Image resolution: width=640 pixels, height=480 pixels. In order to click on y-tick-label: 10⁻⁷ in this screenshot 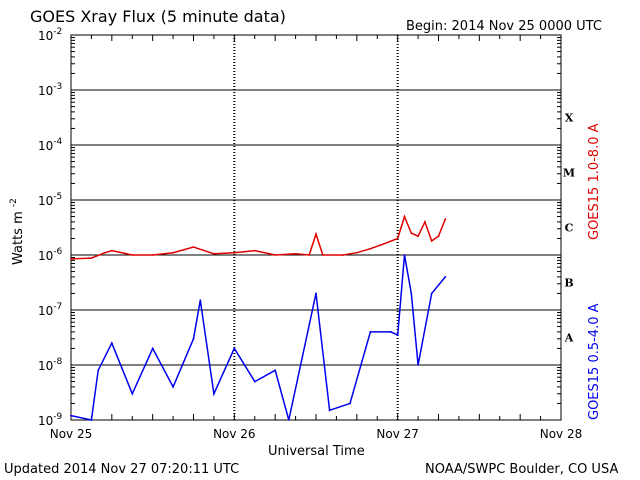, I will do `click(50, 310)`.